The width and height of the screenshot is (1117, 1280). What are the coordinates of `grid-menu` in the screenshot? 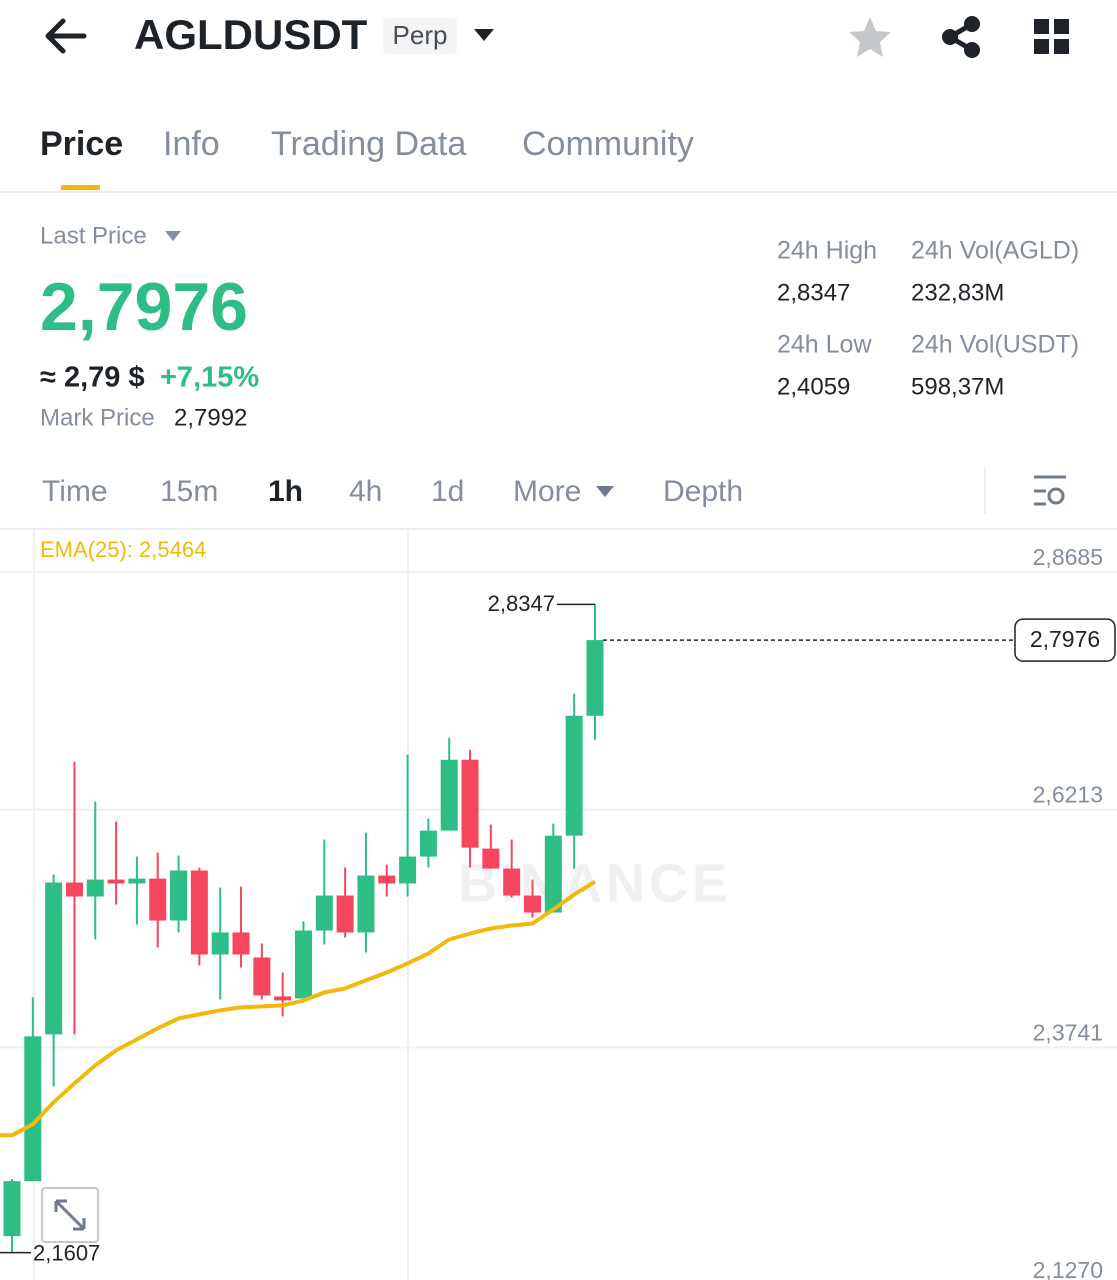 It's located at (1051, 36).